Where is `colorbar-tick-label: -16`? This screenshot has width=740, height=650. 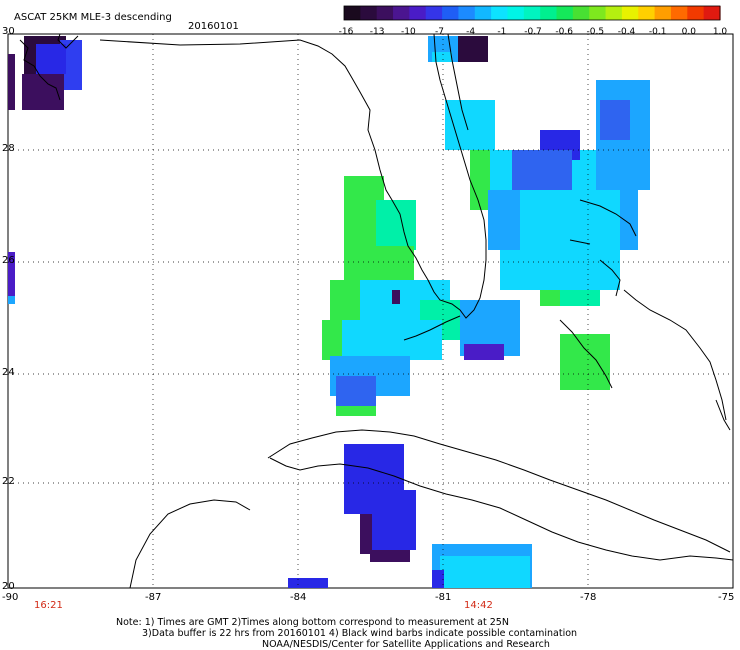 colorbar-tick-label: -16 is located at coordinates (346, 32).